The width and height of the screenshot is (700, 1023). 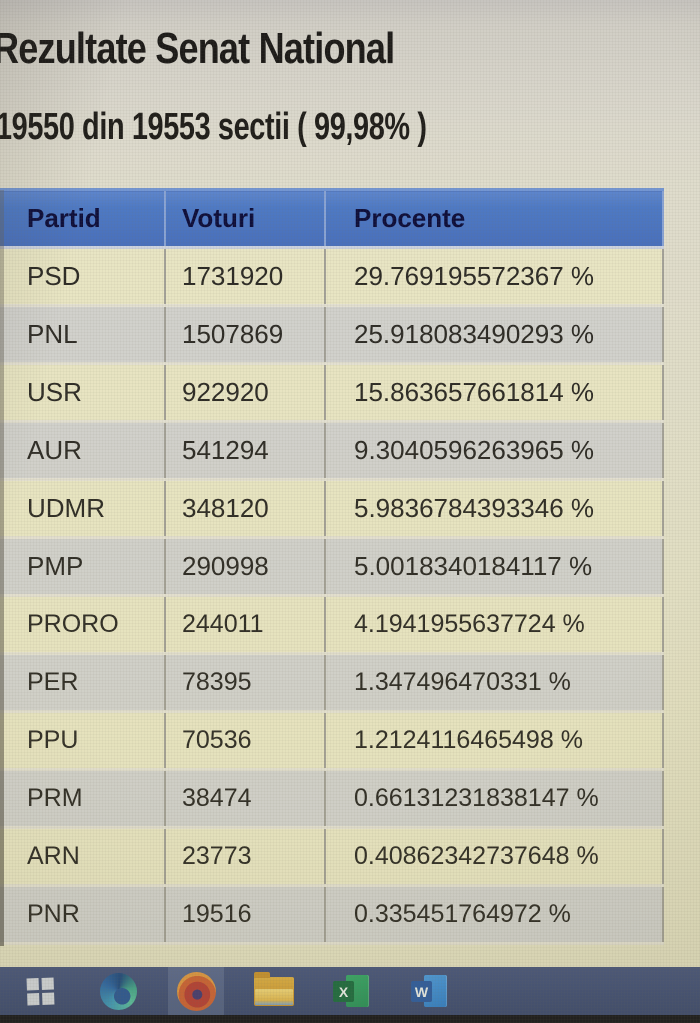 What do you see at coordinates (350, 1019) in the screenshot?
I see `screen-bottom-bezel` at bounding box center [350, 1019].